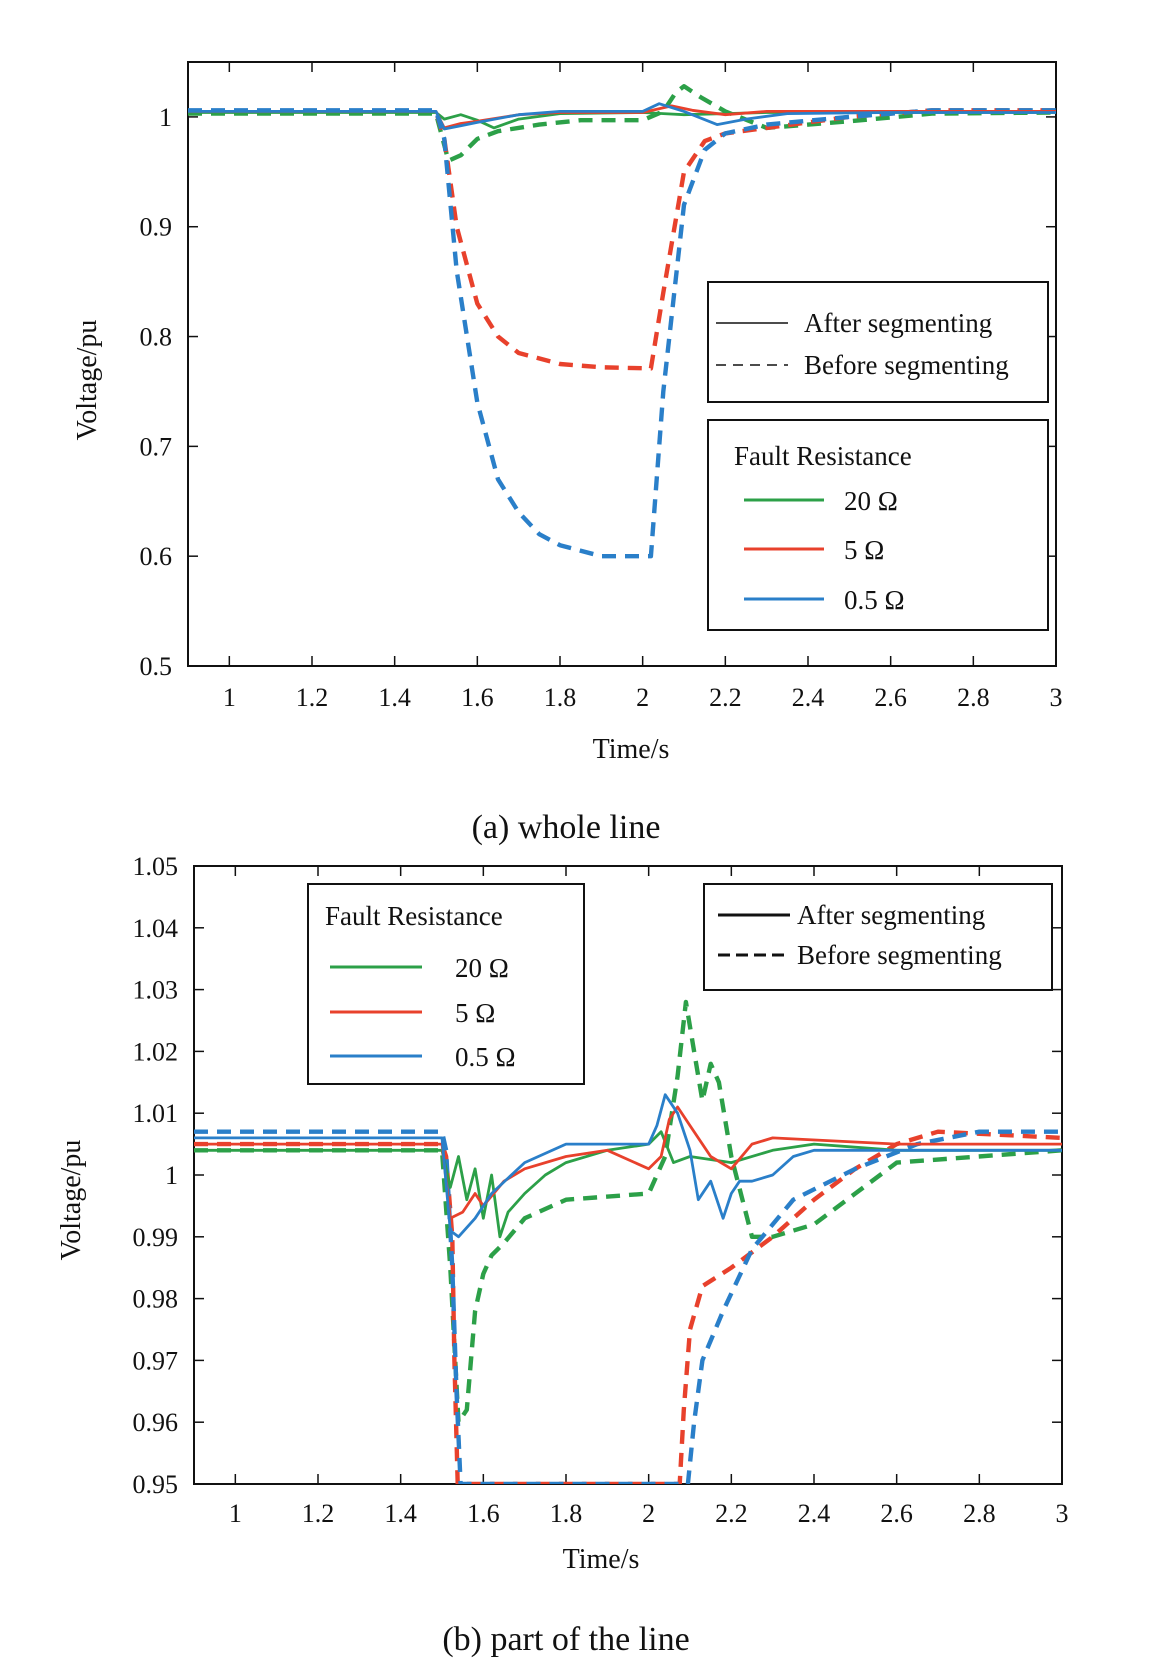 This screenshot has height=1667, width=1171. I want to click on y-tick-label: 0.8, so click(156, 337).